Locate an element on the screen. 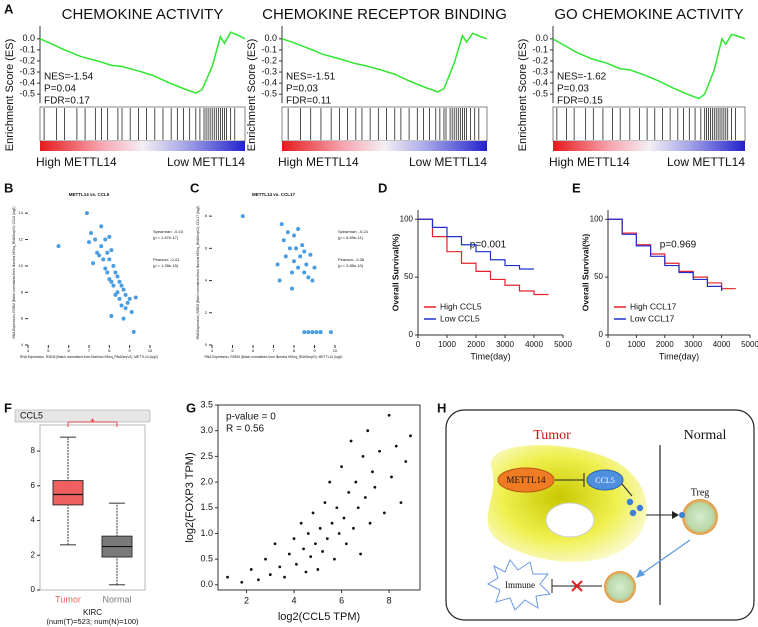 The width and height of the screenshot is (758, 627). panel-label: G is located at coordinates (191, 407).